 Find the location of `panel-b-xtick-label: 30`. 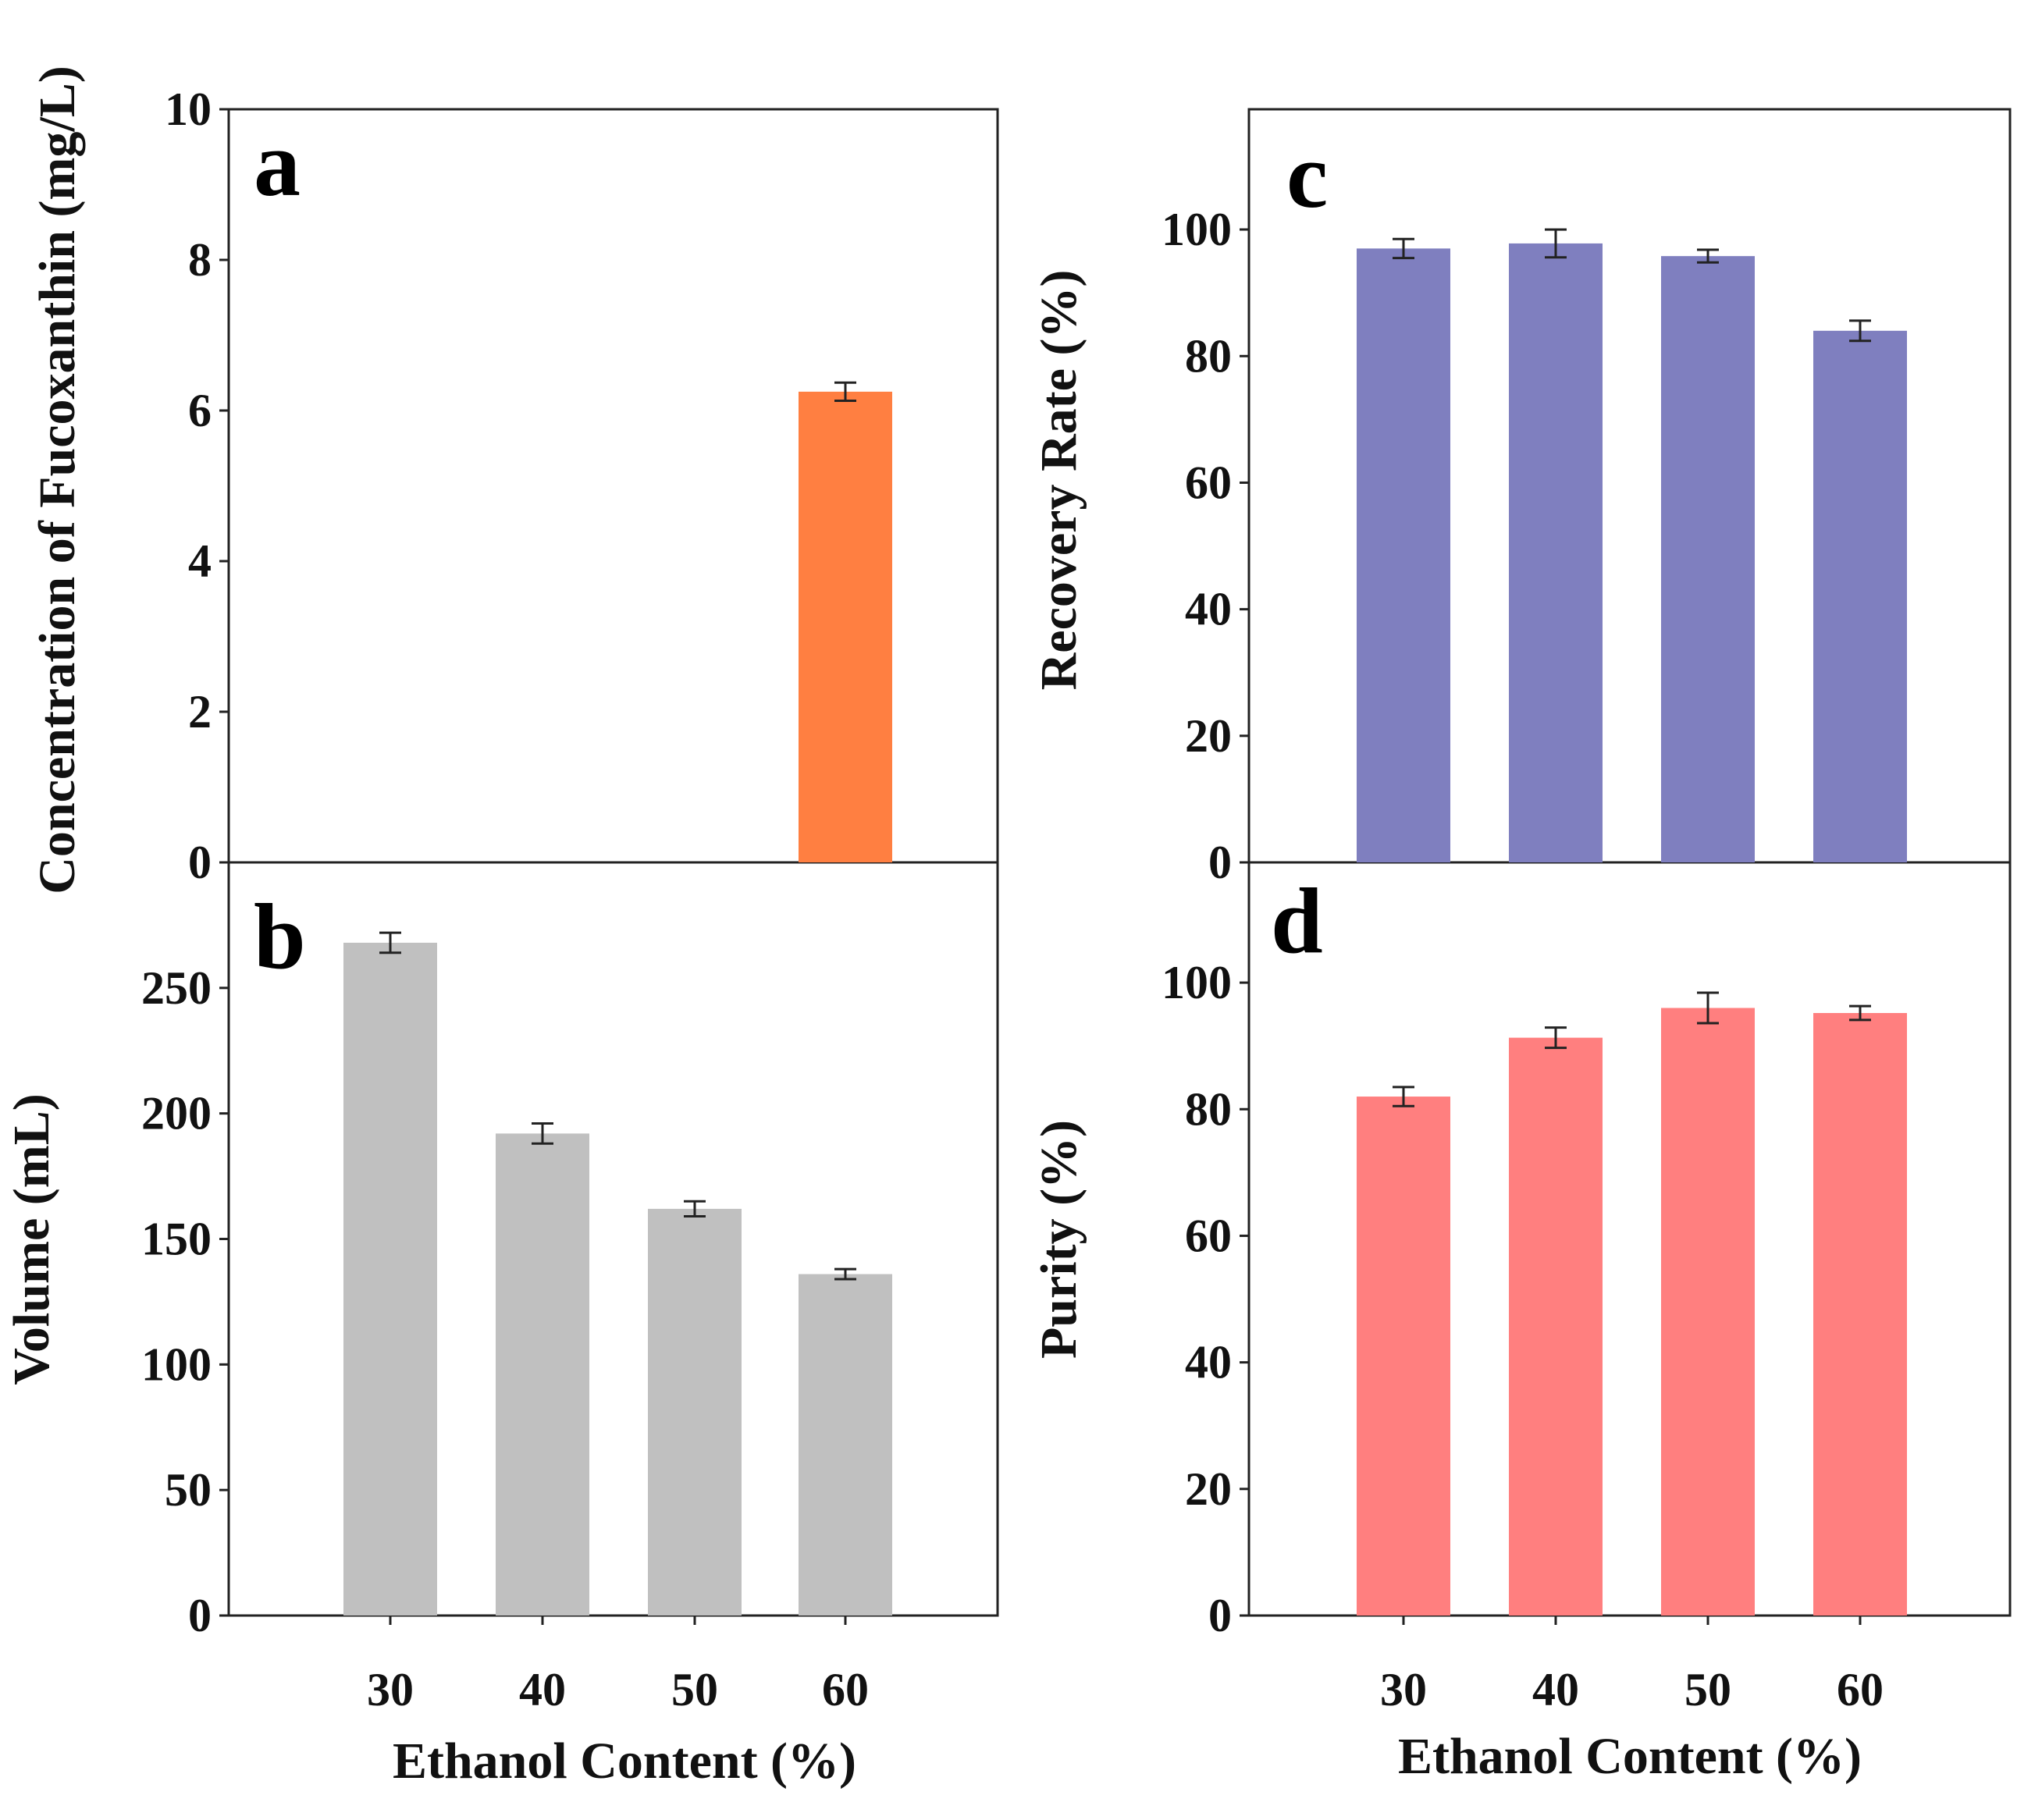

panel-b-xtick-label: 30 is located at coordinates (390, 1690).